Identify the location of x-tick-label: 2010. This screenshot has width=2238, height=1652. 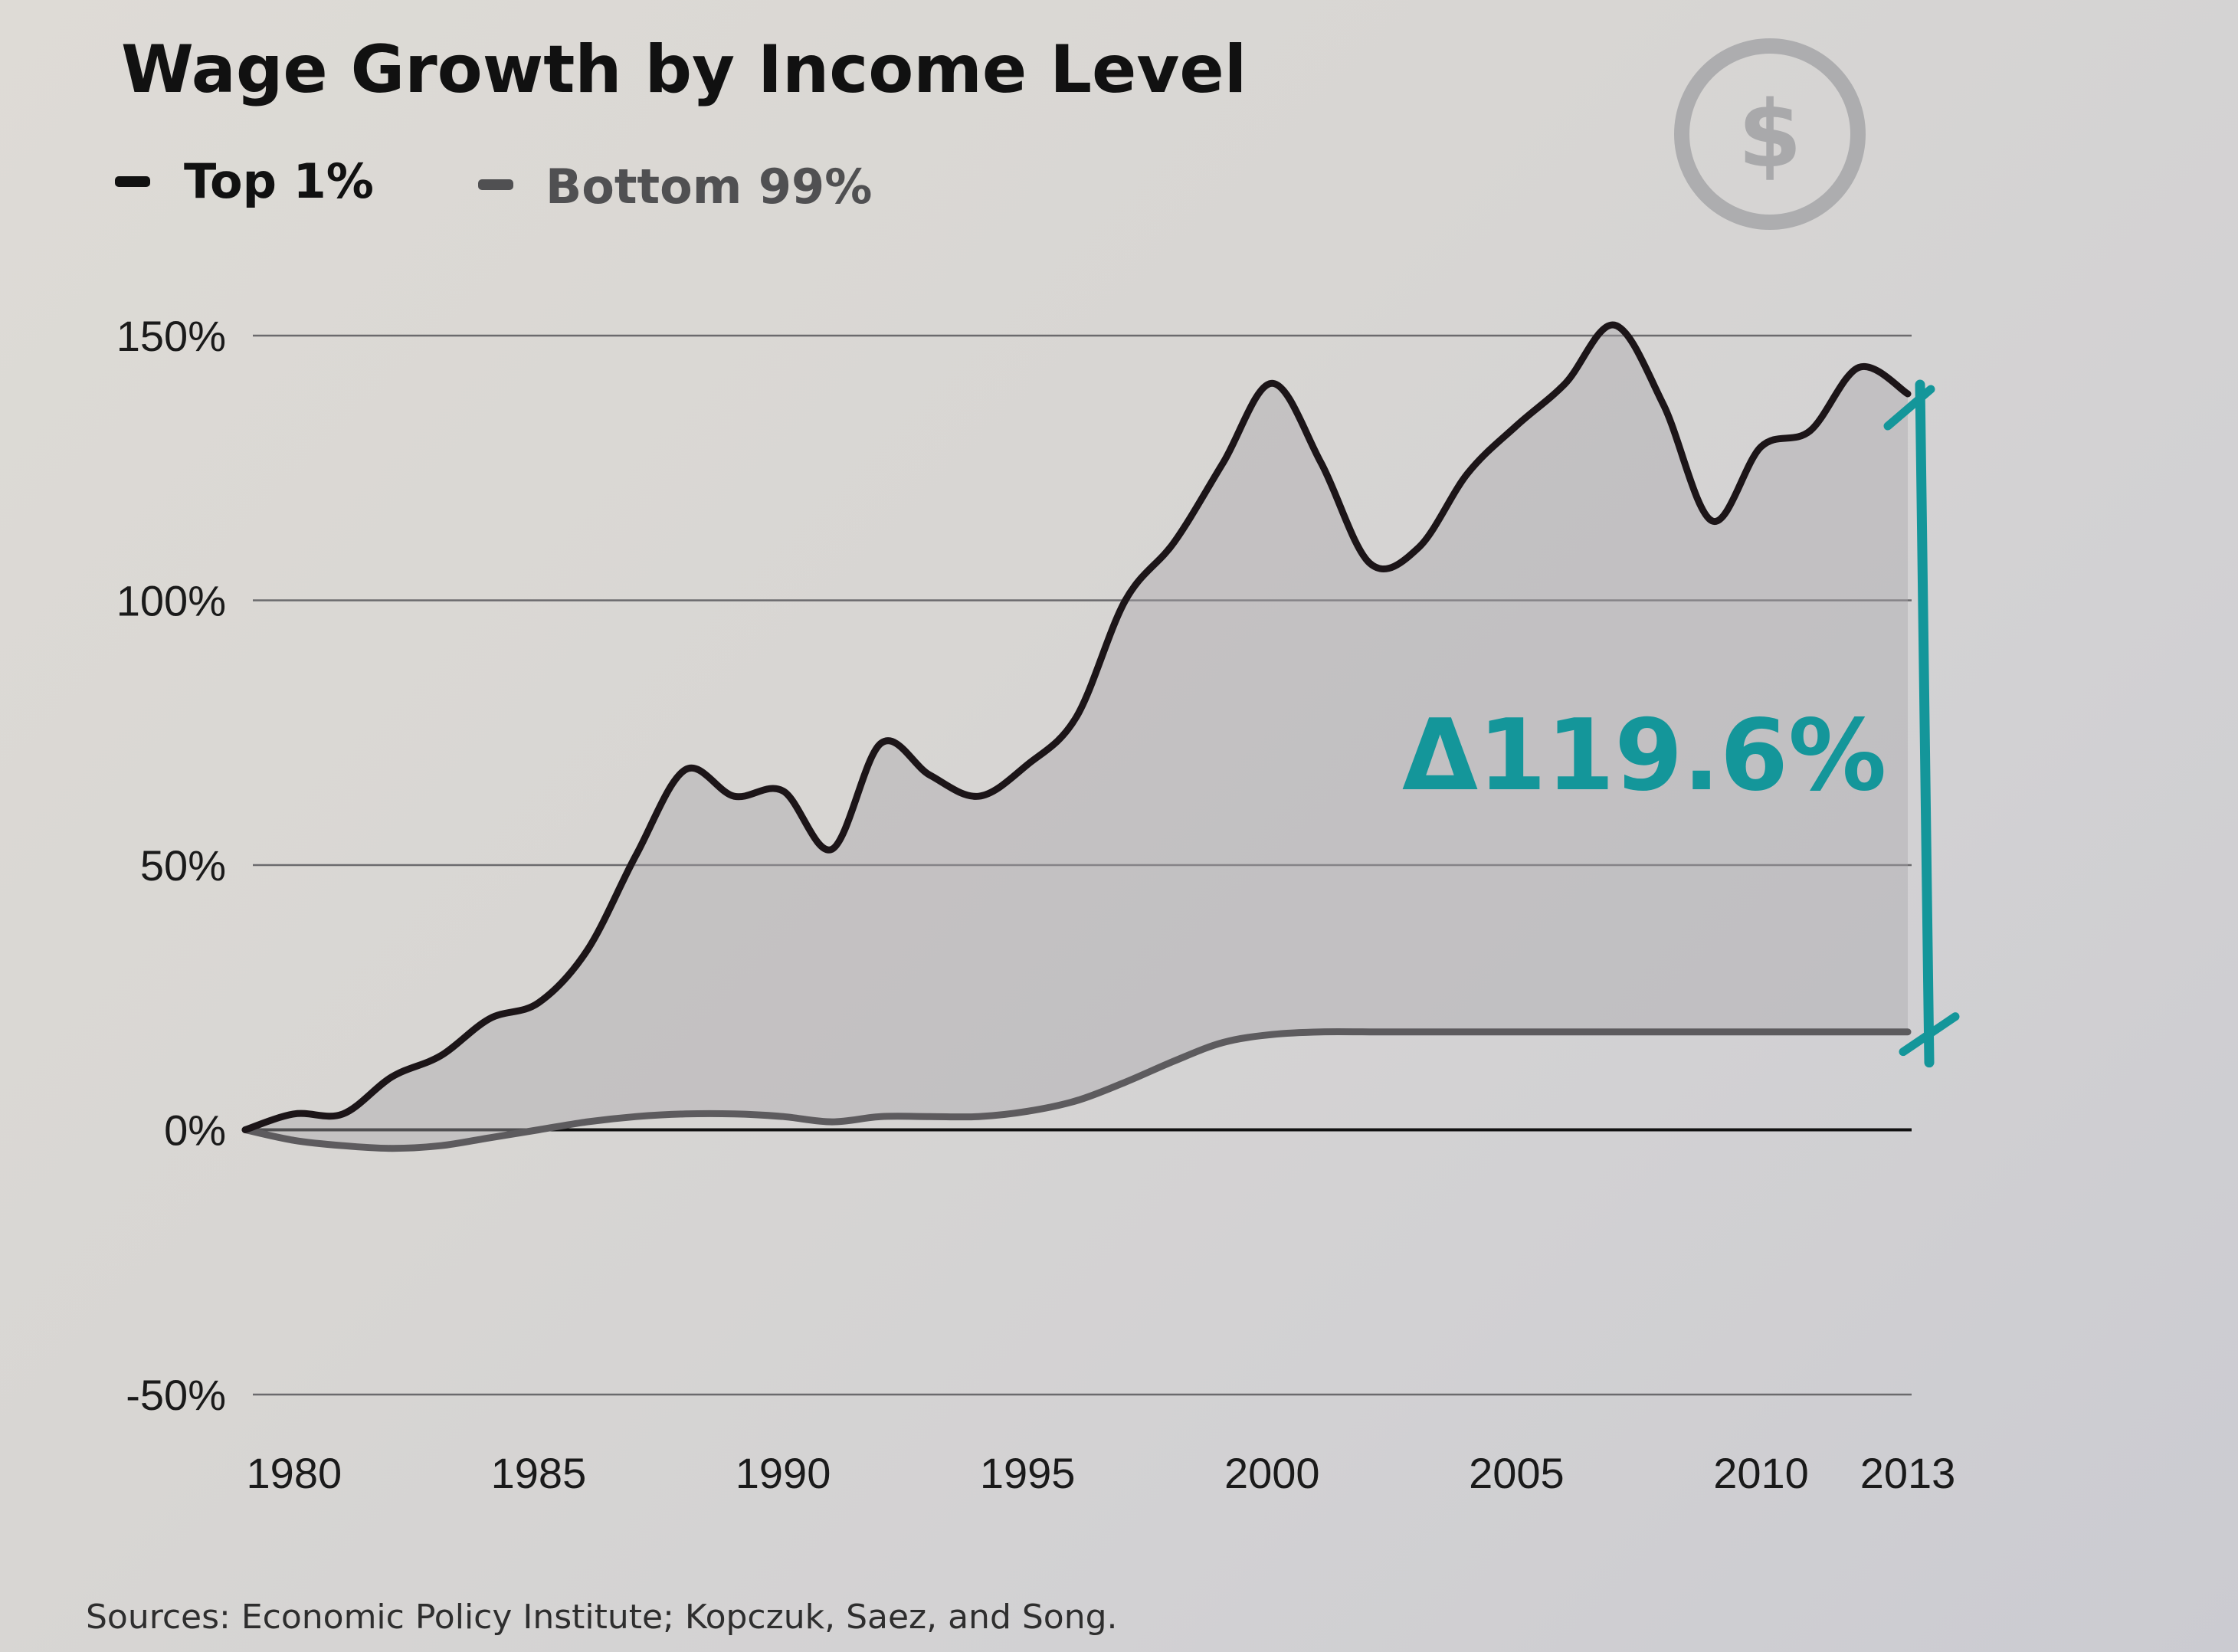
(1761, 1473).